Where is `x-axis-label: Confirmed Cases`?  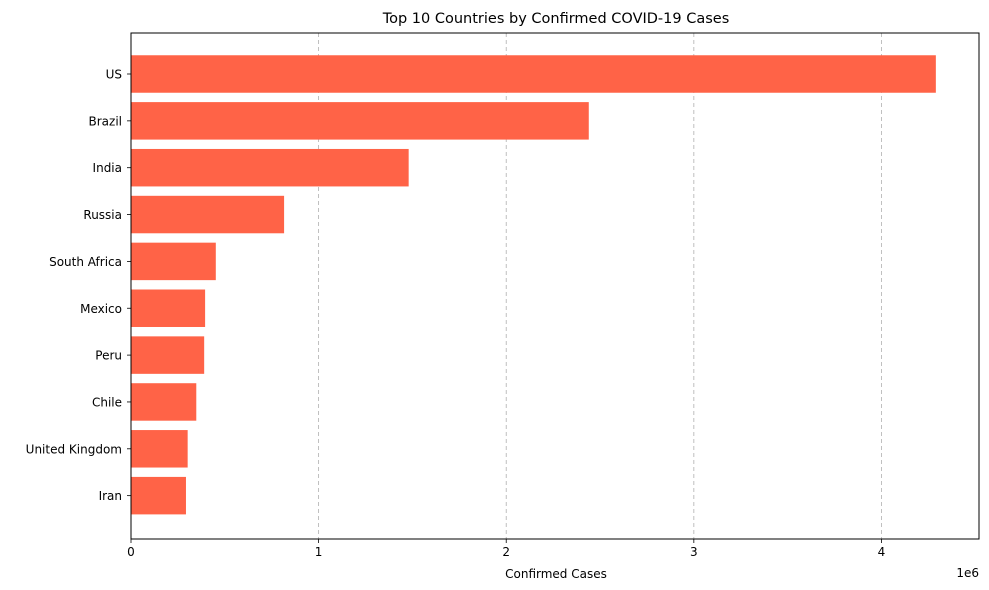 x-axis-label: Confirmed Cases is located at coordinates (556, 574).